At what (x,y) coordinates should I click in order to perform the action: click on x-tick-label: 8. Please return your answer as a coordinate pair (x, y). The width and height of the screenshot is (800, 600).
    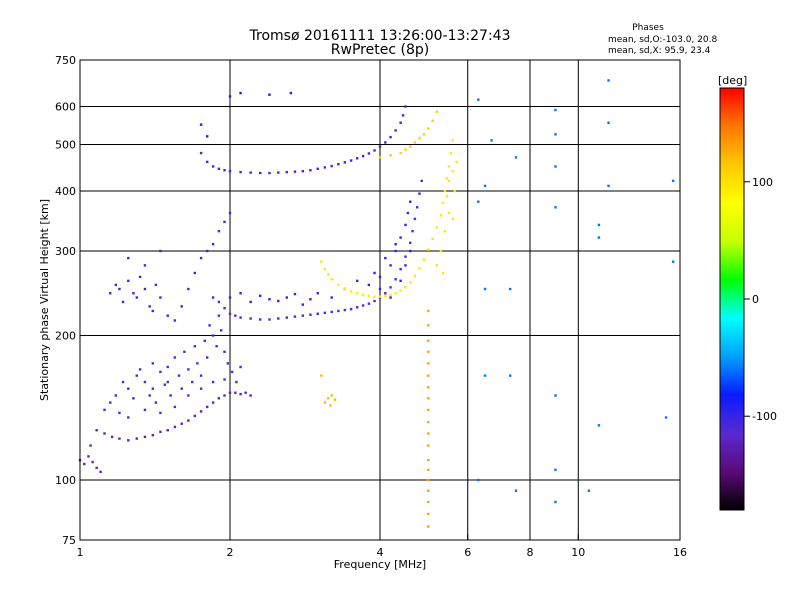
    Looking at the image, I should click on (530, 552).